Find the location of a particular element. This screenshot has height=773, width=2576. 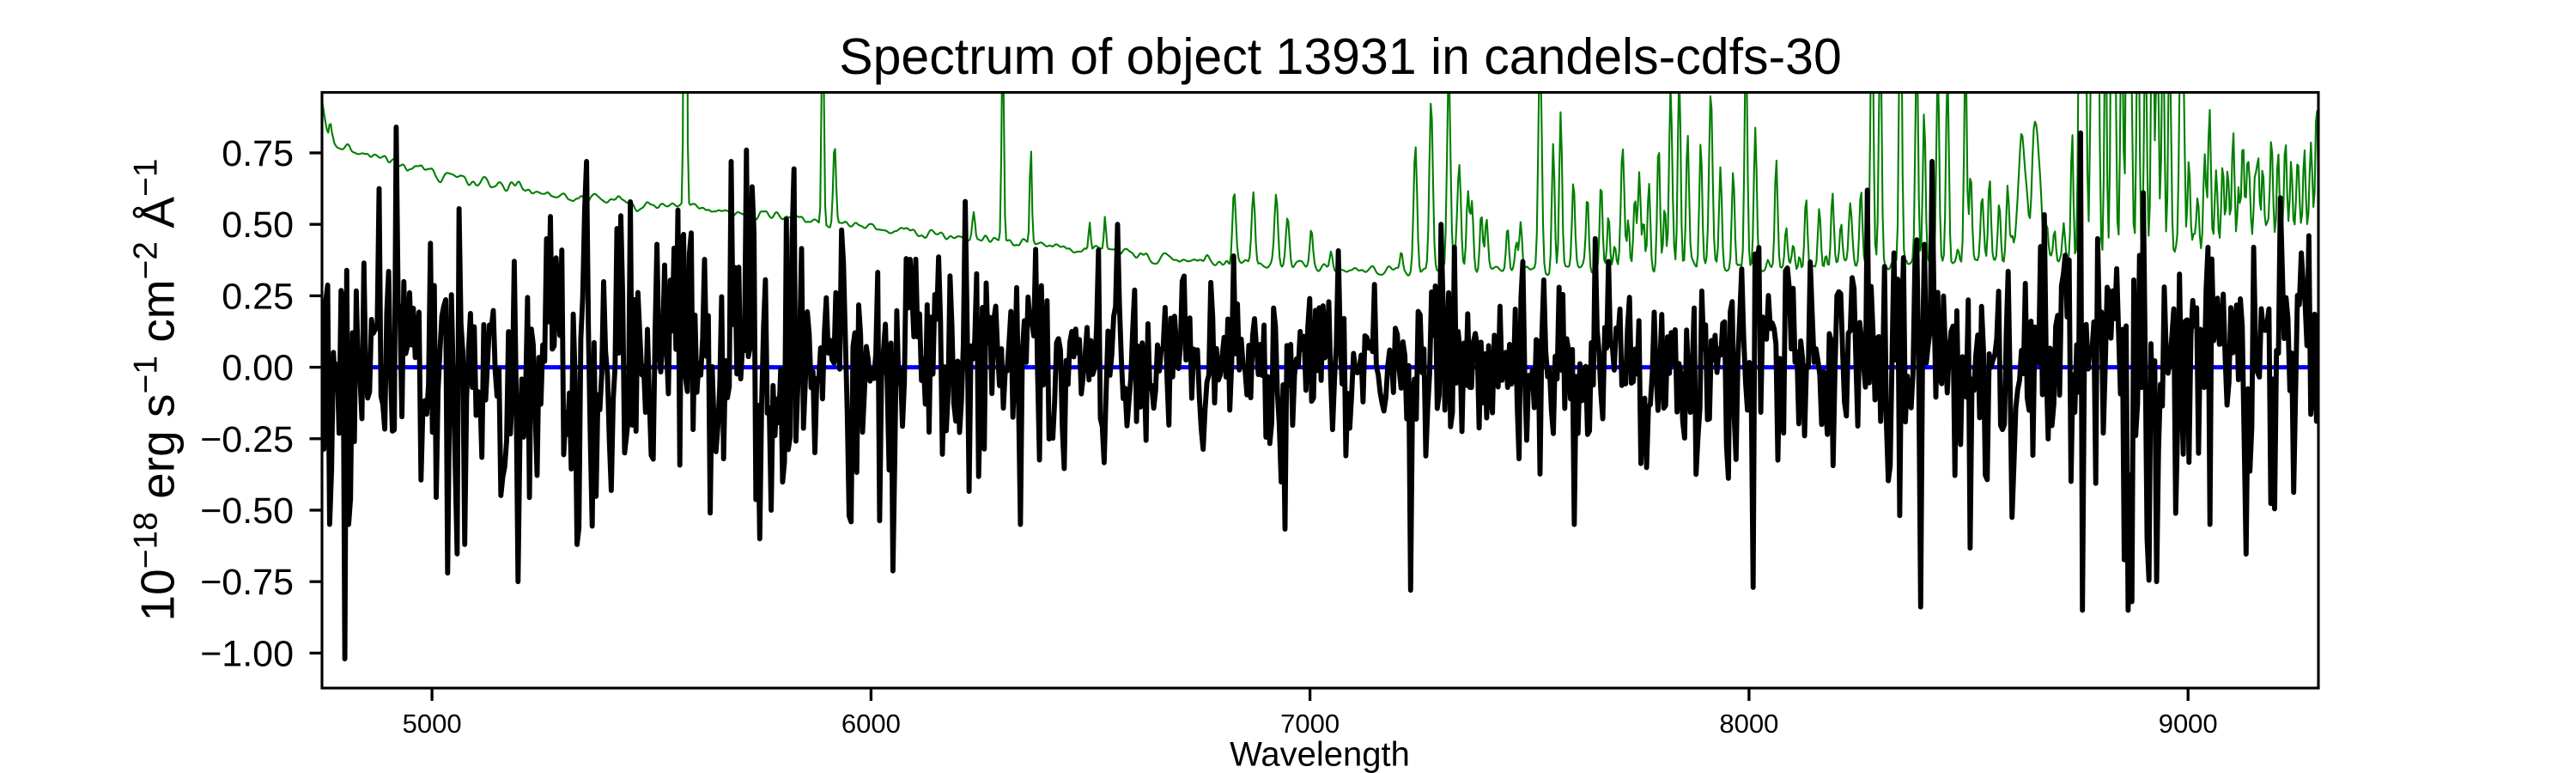

svg-text: 7000 is located at coordinates (1310, 724).